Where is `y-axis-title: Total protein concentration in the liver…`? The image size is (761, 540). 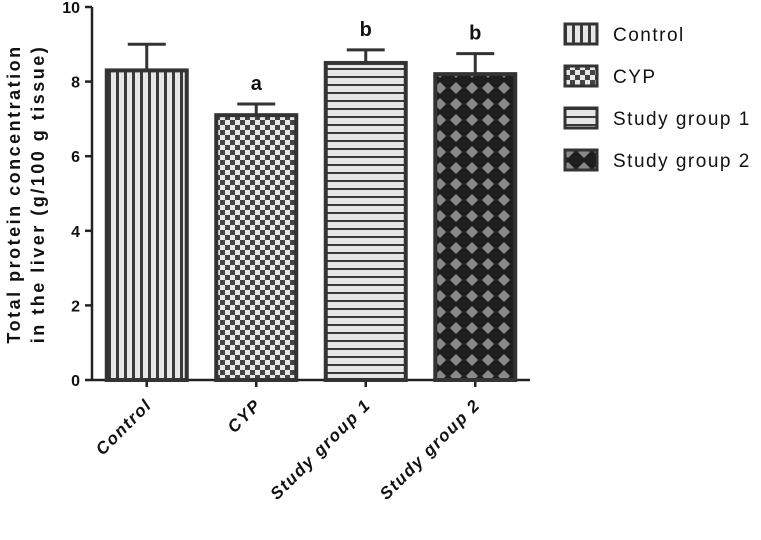
y-axis-title: Total protein concentration in the liver… is located at coordinates (26, 193).